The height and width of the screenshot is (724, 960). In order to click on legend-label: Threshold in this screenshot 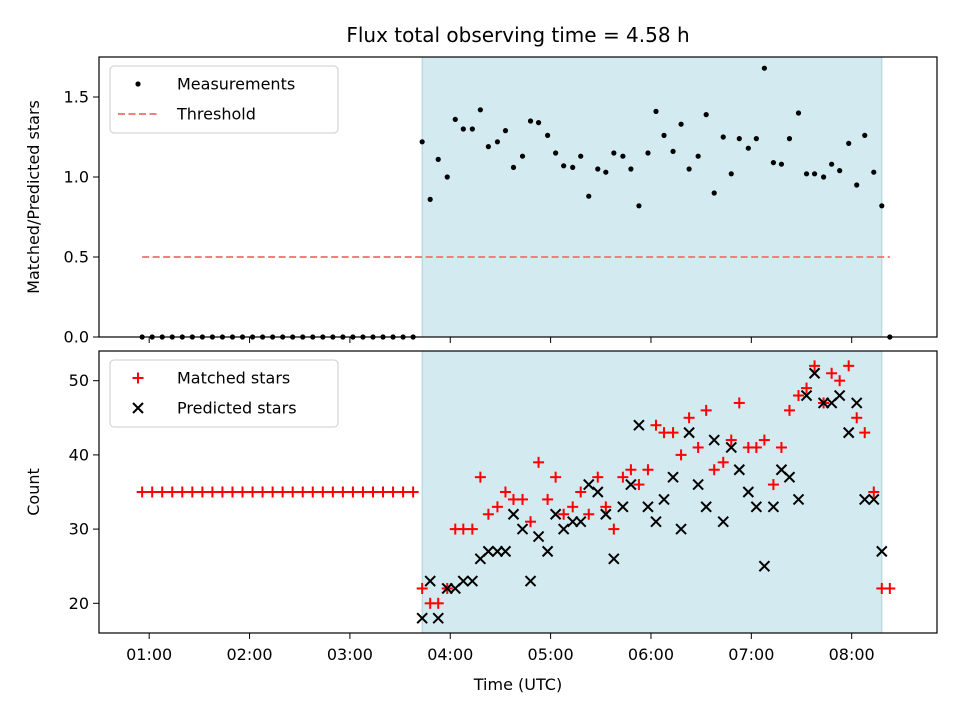, I will do `click(216, 114)`.